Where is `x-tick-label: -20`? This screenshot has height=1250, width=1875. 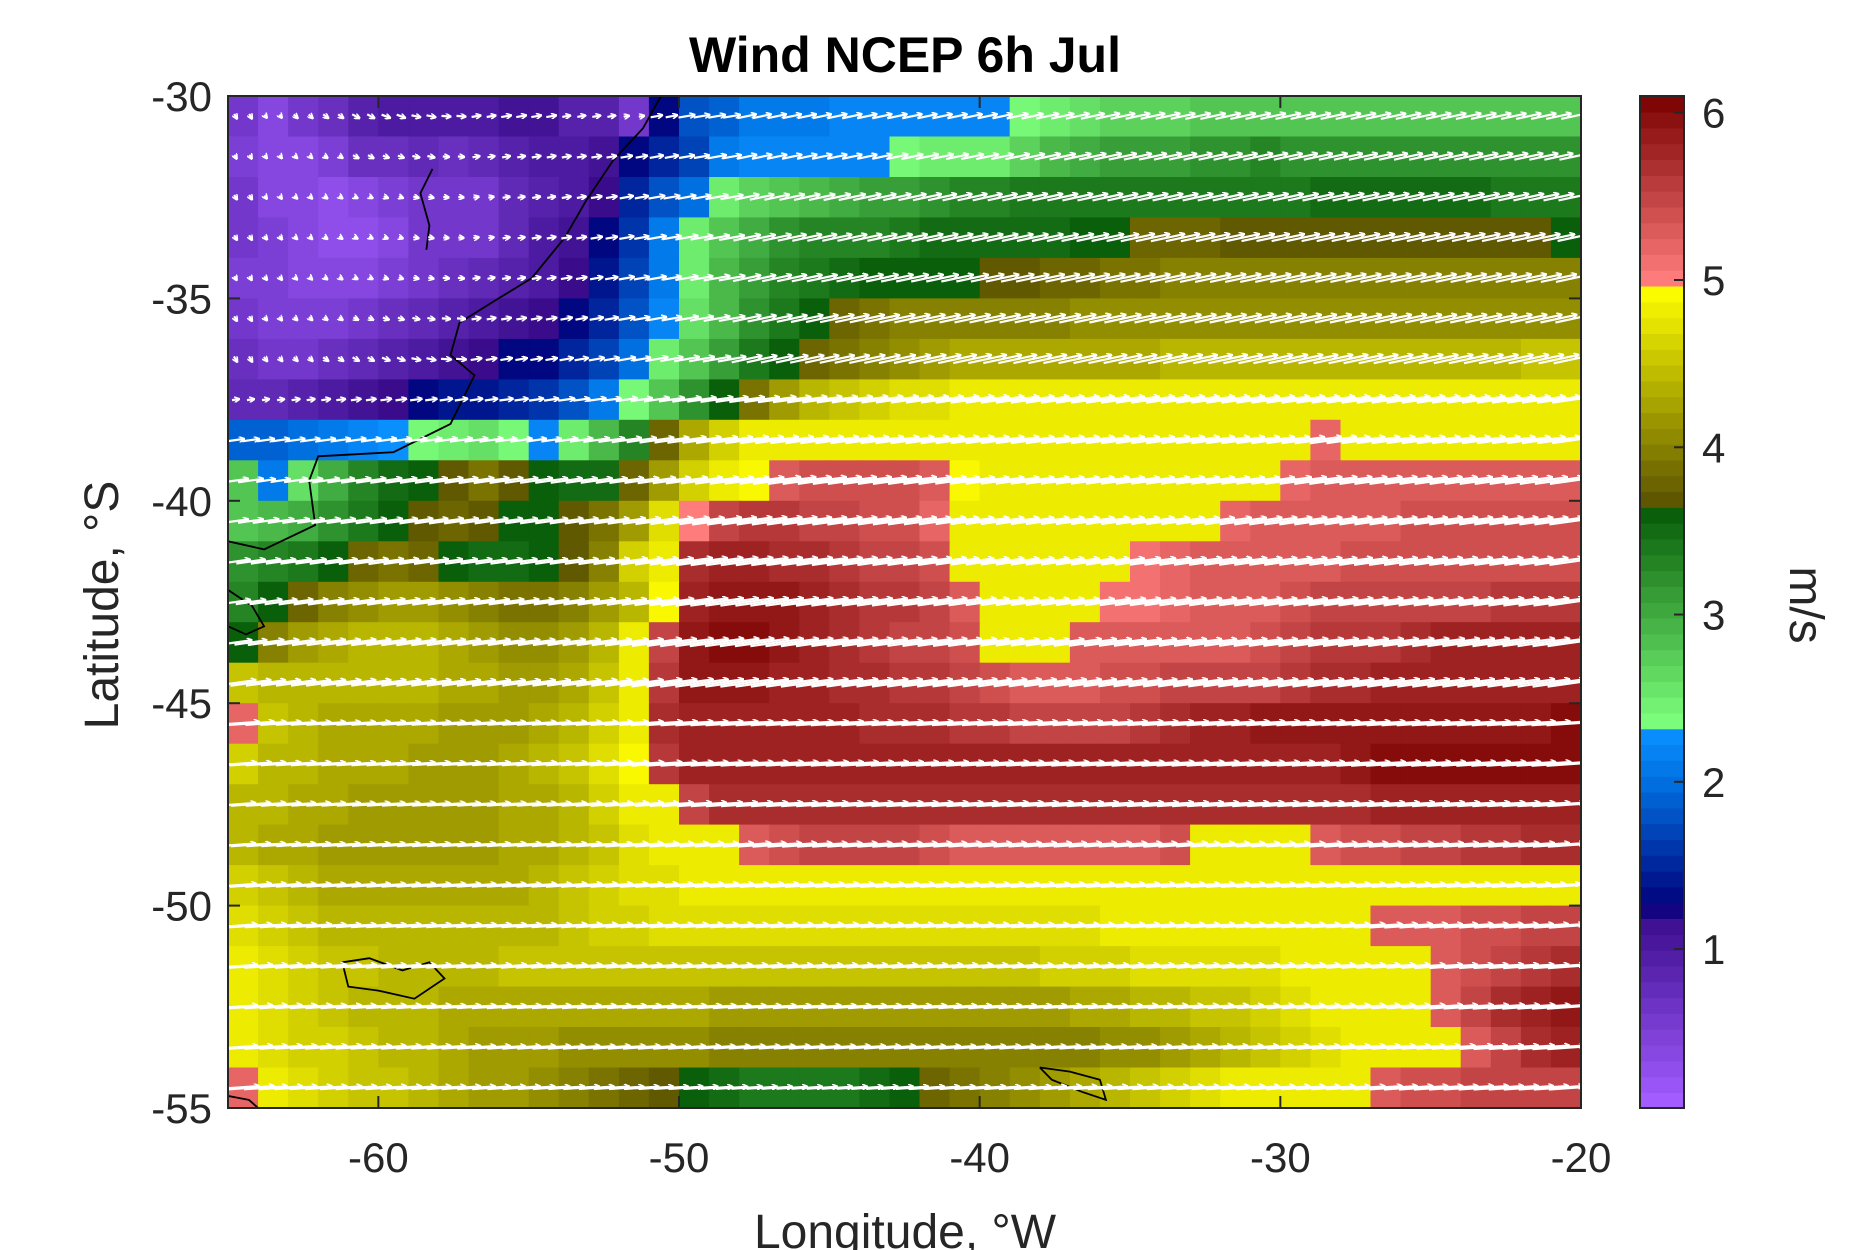 x-tick-label: -20 is located at coordinates (1581, 1157).